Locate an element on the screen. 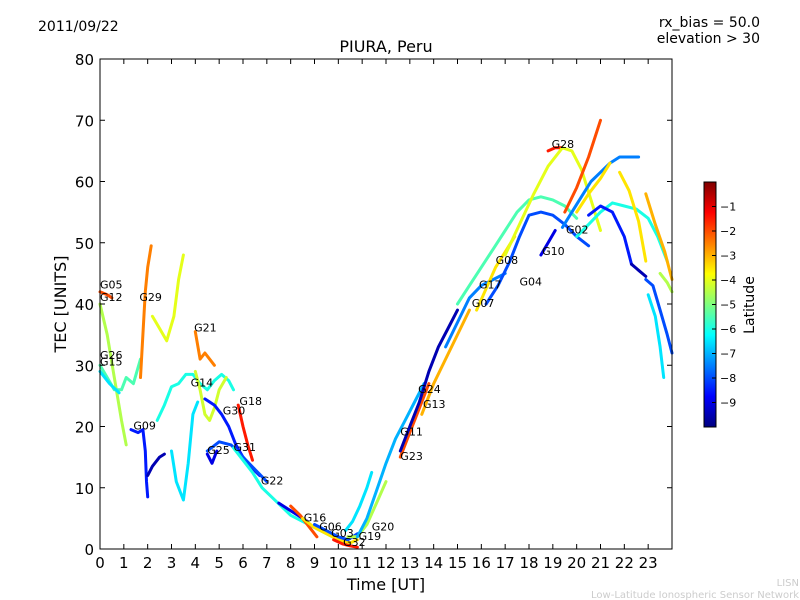  x-tick-label: 16 is located at coordinates (481, 563).